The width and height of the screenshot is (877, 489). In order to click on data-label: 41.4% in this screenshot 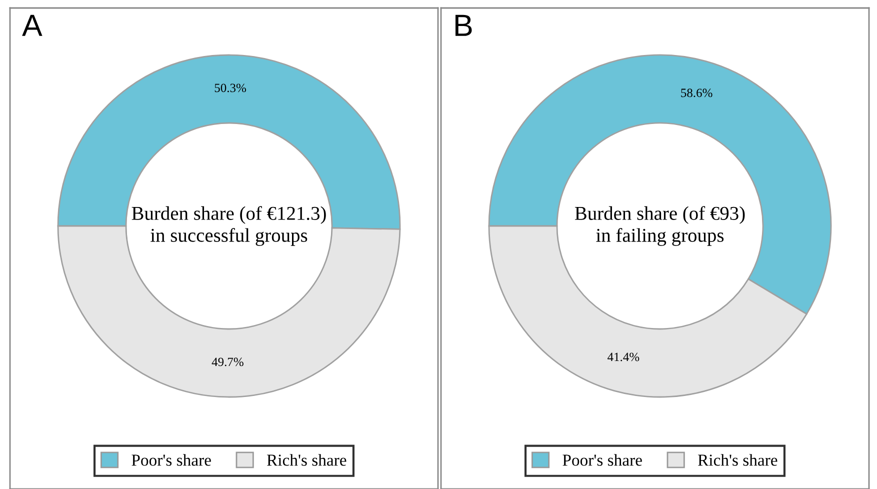, I will do `click(624, 357)`.